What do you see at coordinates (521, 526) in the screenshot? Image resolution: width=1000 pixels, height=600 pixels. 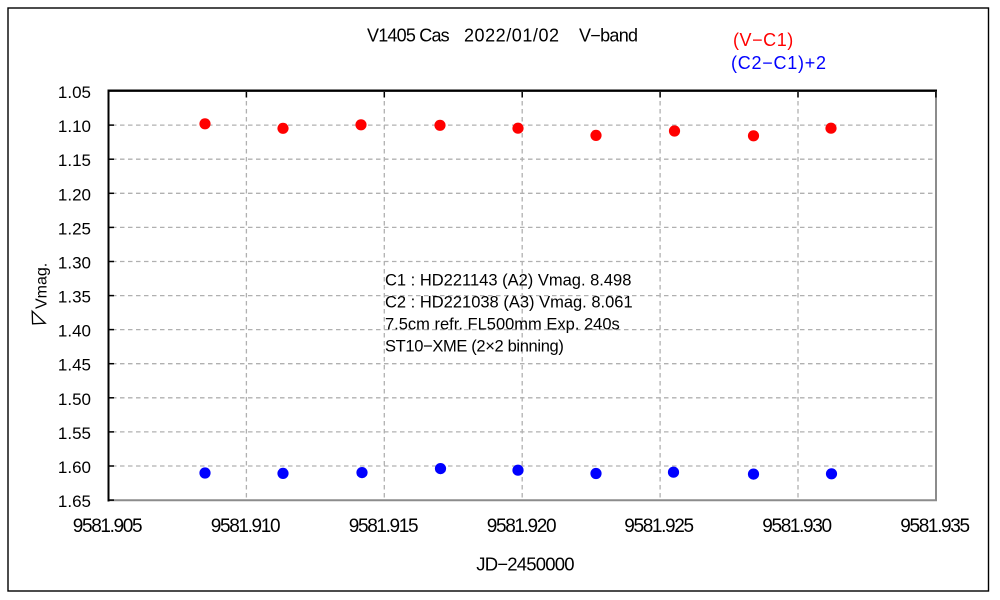 I see `svg-text: 9581.920` at bounding box center [521, 526].